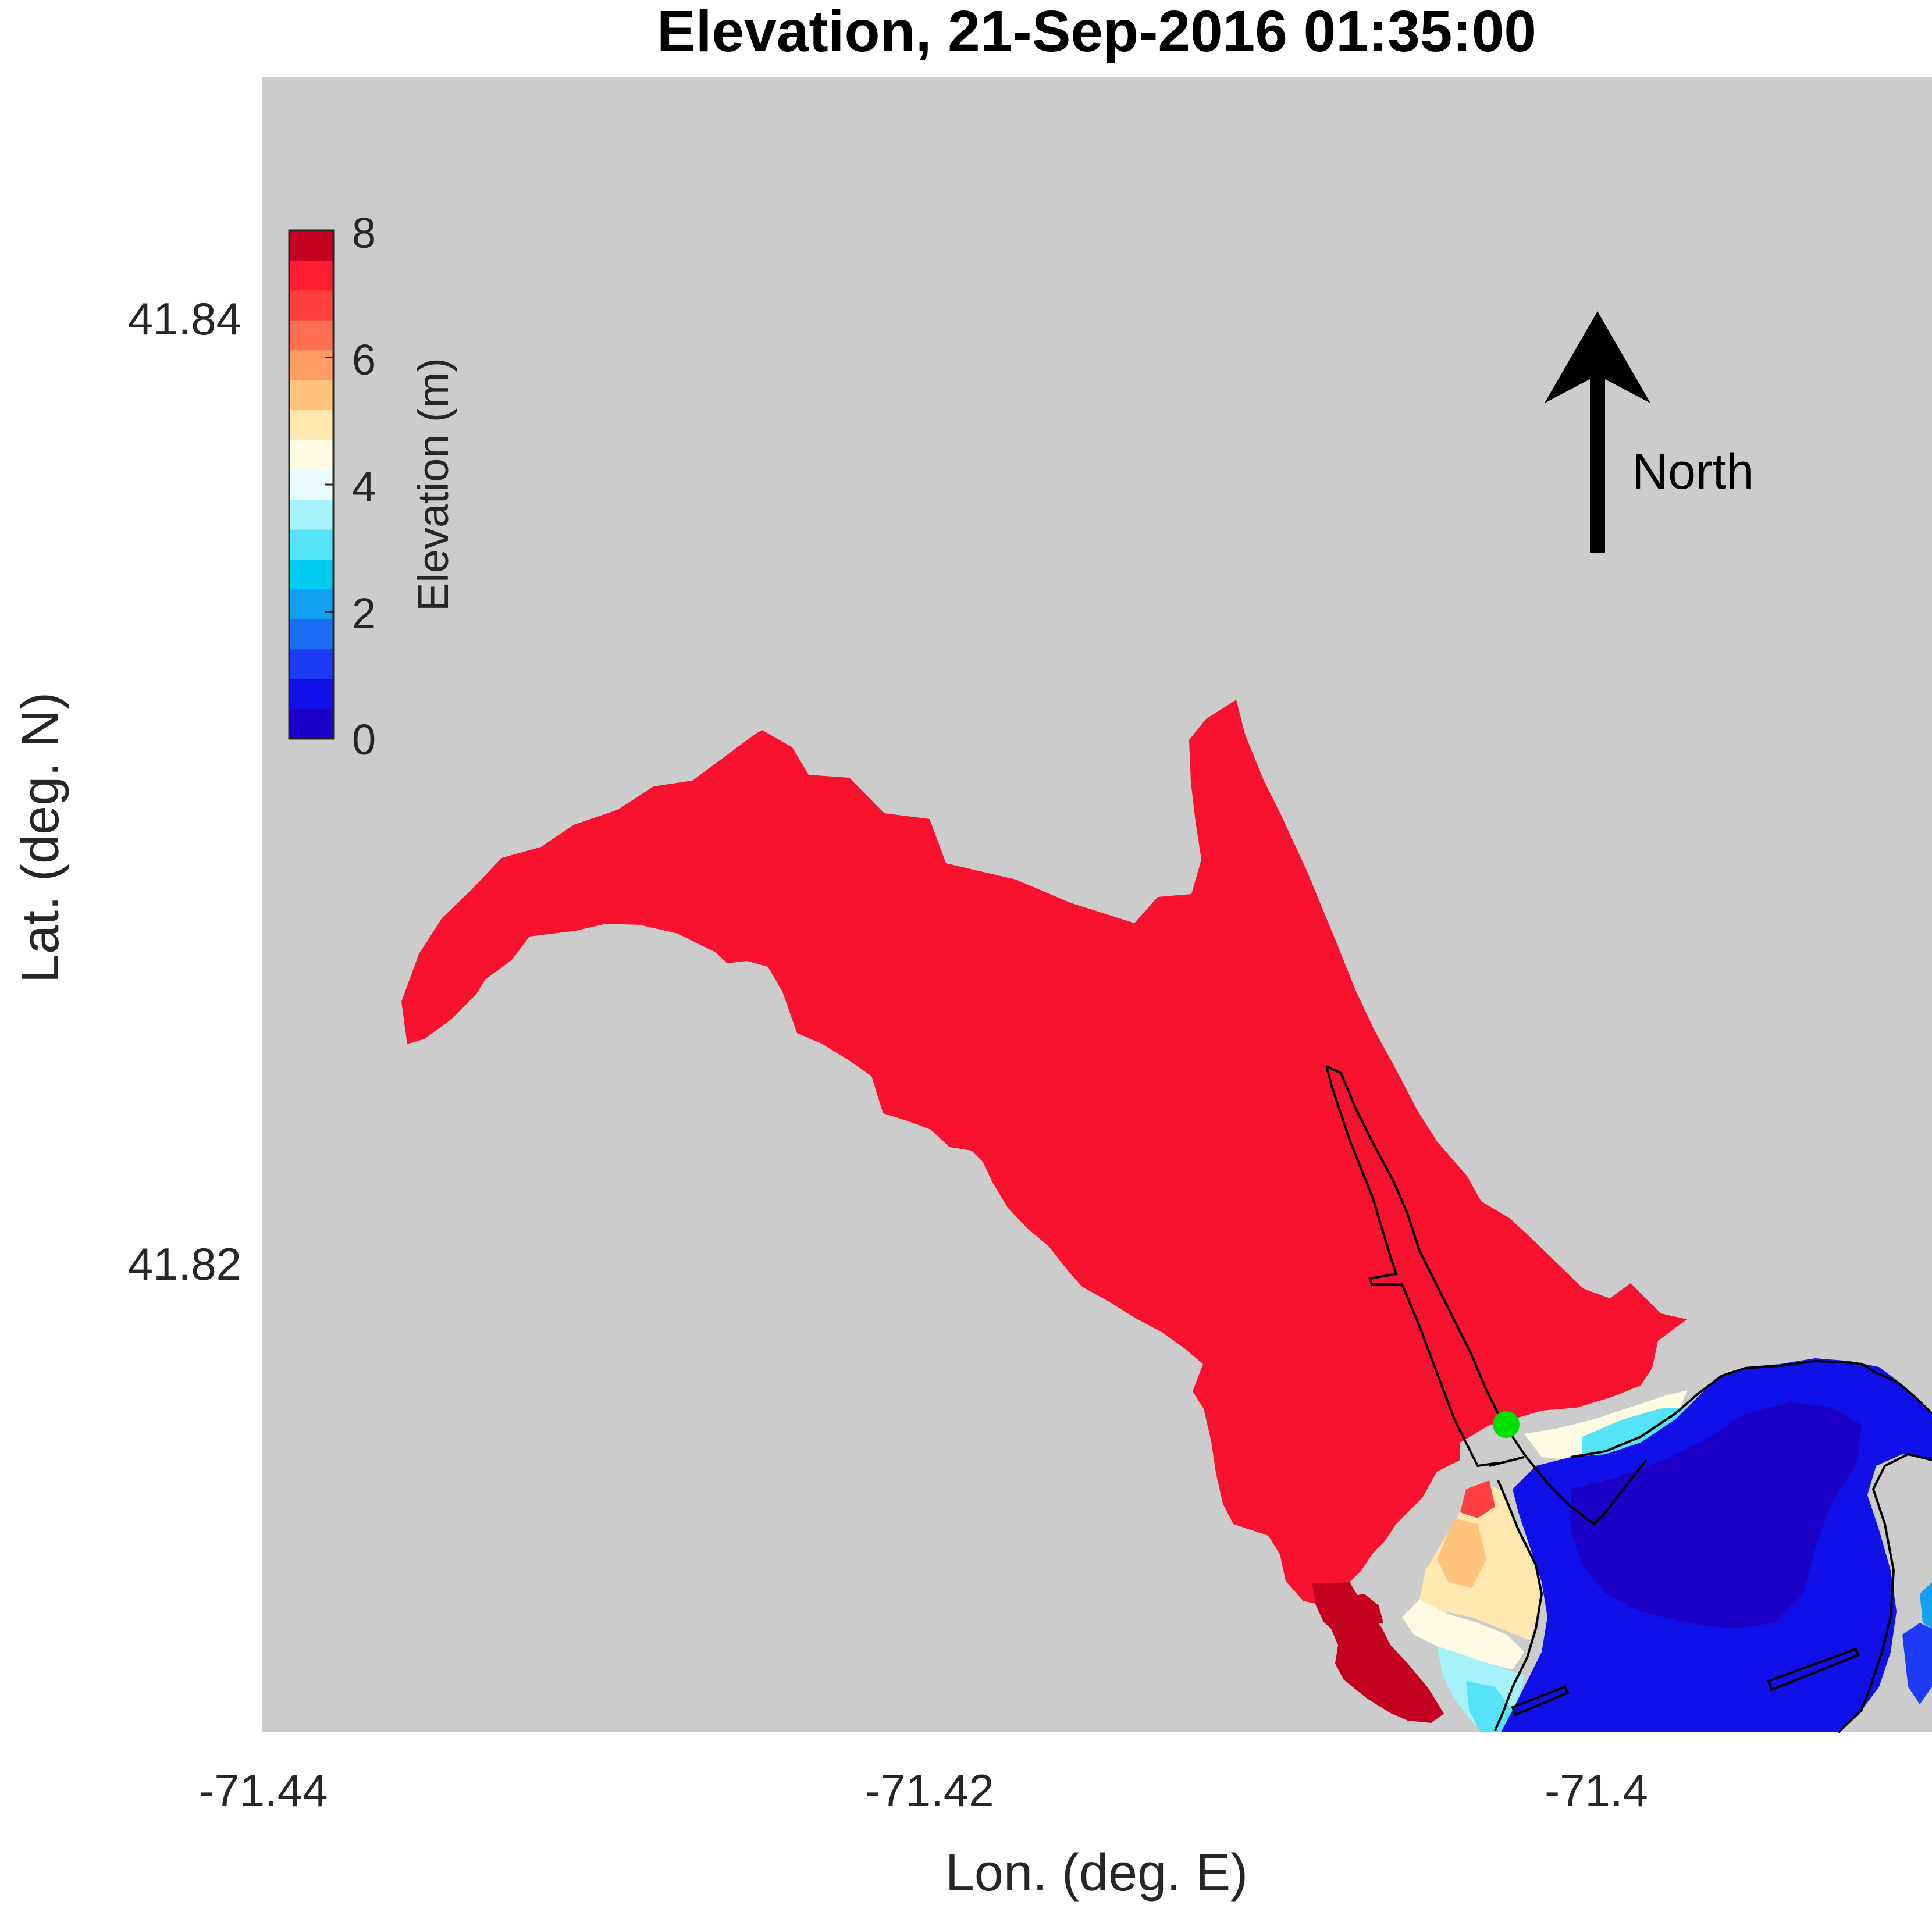 The image size is (1932, 1912). I want to click on colorbar-label: Elevation (m), so click(433, 484).